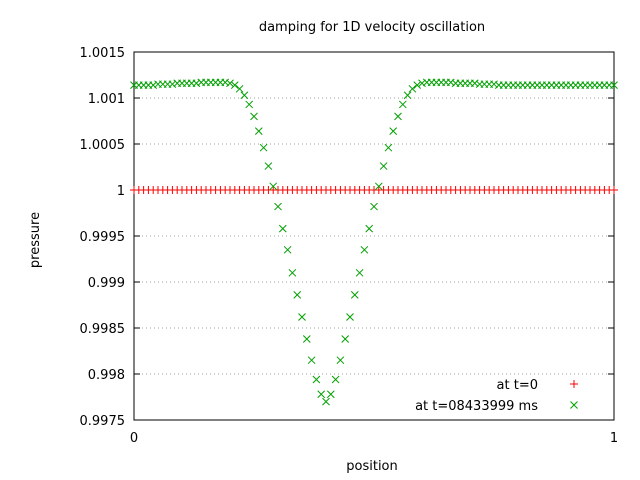 Image resolution: width=640 pixels, height=480 pixels. What do you see at coordinates (372, 466) in the screenshot?
I see `x-axis-label: position` at bounding box center [372, 466].